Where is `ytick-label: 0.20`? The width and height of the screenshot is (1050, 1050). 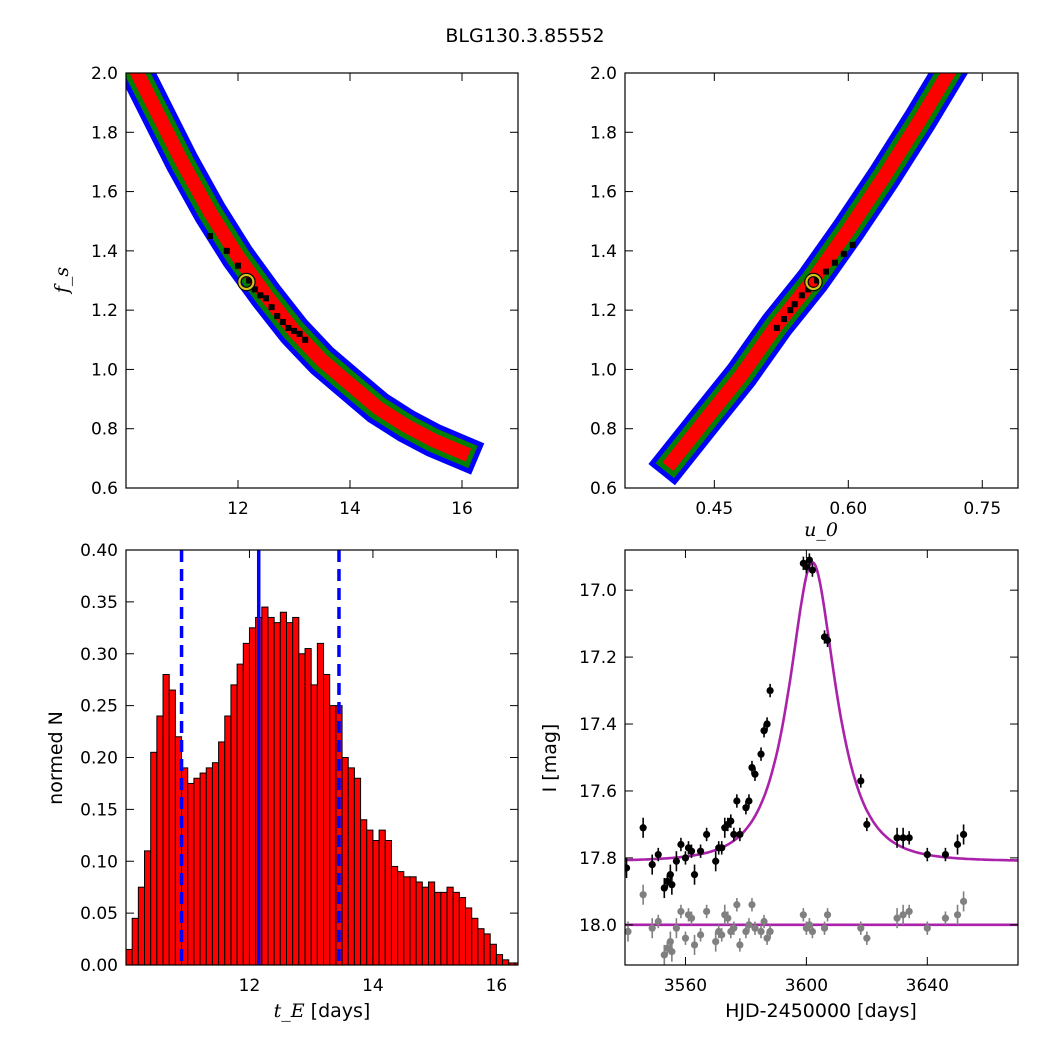
ytick-label: 0.20 is located at coordinates (99, 759).